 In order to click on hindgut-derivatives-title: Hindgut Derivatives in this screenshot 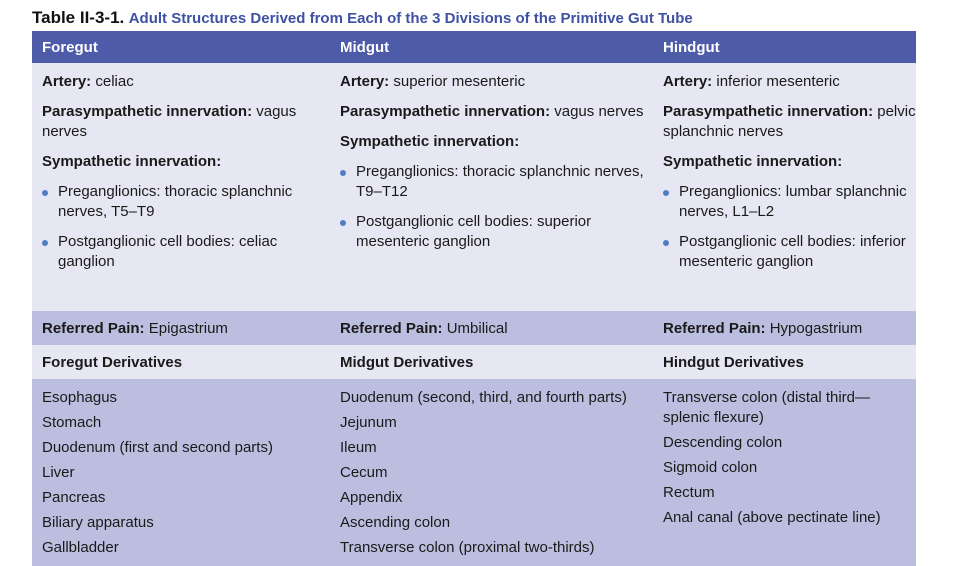, I will do `click(733, 362)`.